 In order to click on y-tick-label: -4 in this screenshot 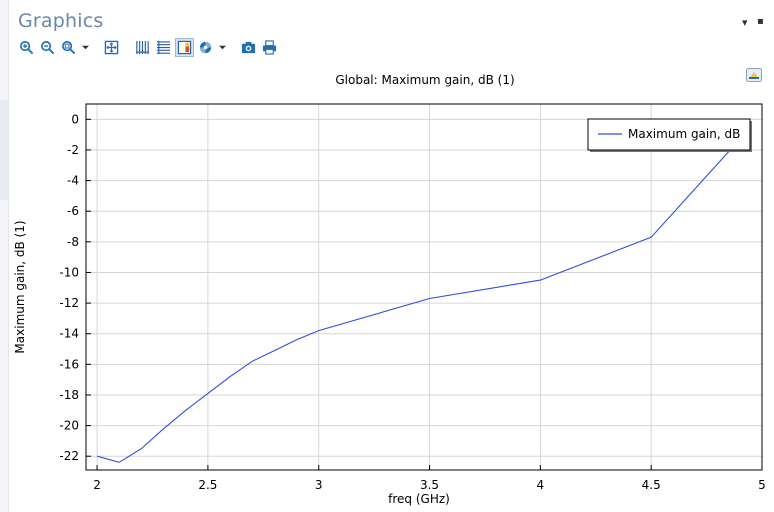, I will do `click(73, 181)`.